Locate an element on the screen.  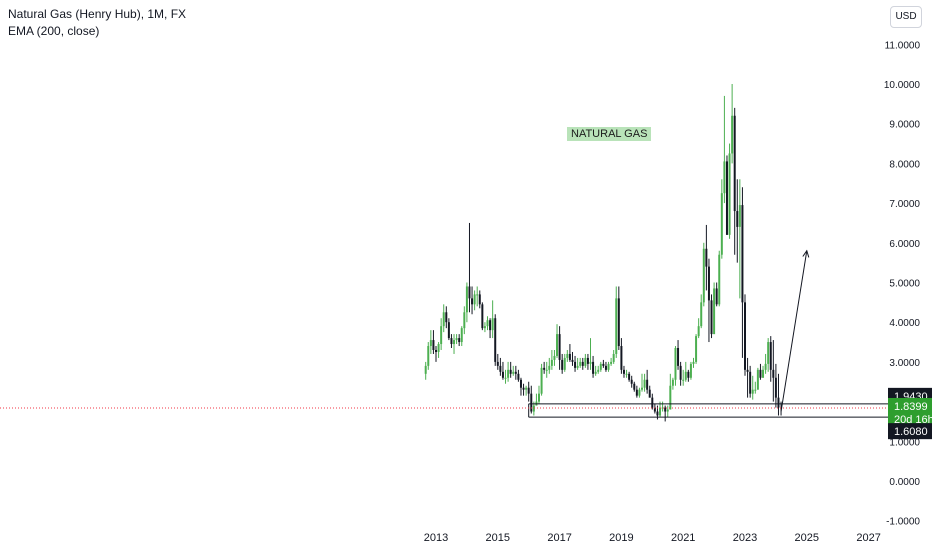
y-tick-label: -1.0000 is located at coordinates (903, 522).